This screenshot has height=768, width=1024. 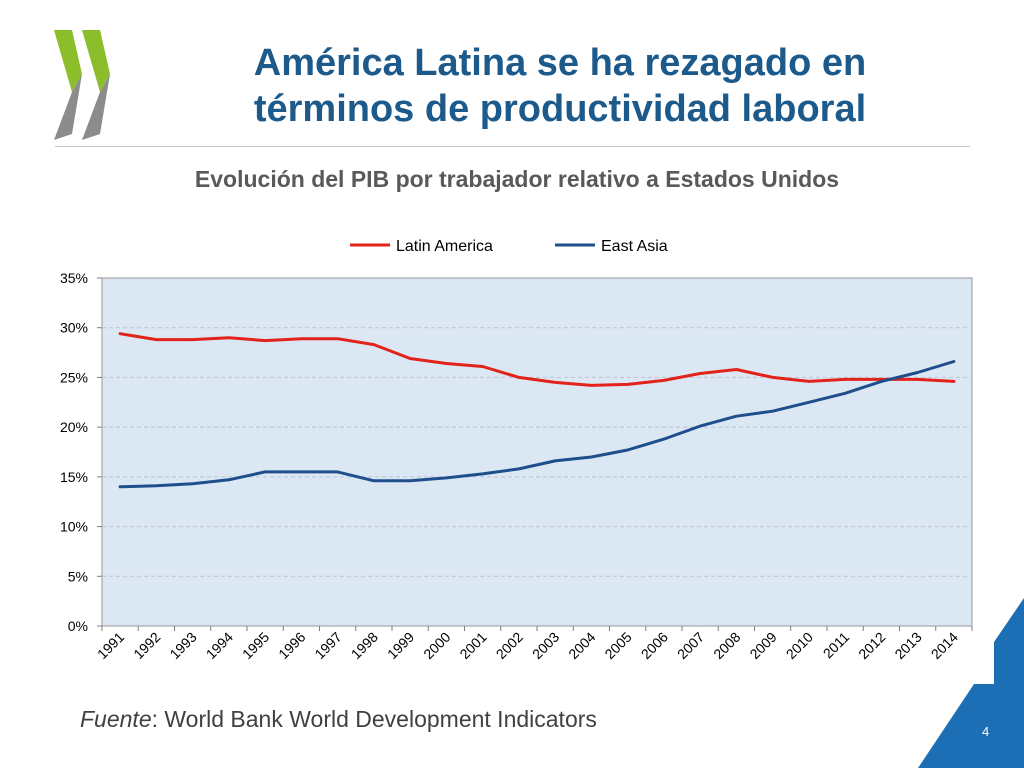 What do you see at coordinates (509, 645) in the screenshot?
I see `x-tick-label: 2002` at bounding box center [509, 645].